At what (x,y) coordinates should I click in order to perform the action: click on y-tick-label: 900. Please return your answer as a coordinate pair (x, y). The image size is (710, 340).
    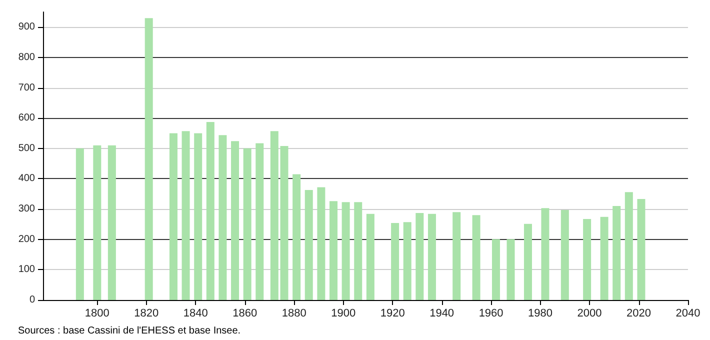
    Looking at the image, I should click on (27, 27).